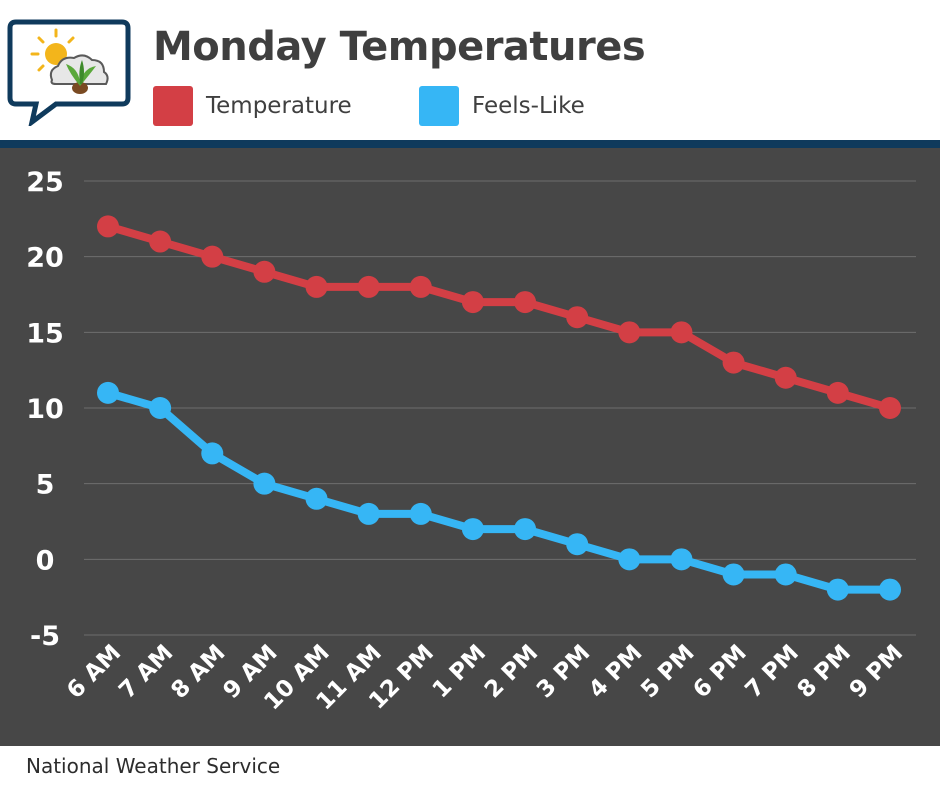  Describe the element at coordinates (173, 106) in the screenshot. I see `legend-swatch-temperature` at that location.